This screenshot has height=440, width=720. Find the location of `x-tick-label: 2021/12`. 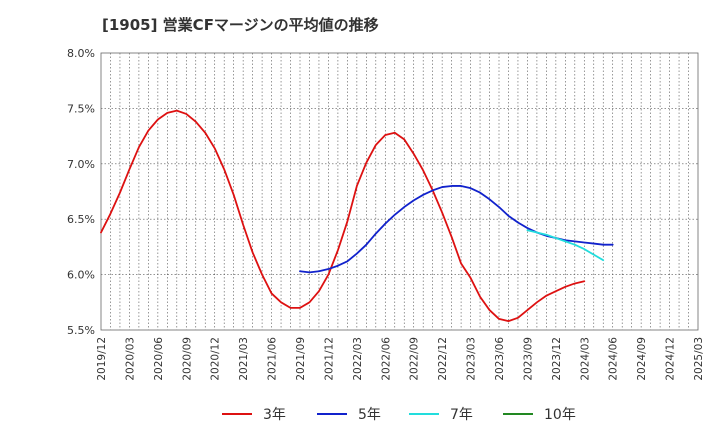

x-tick-label: 2021/12 is located at coordinates (329, 359).